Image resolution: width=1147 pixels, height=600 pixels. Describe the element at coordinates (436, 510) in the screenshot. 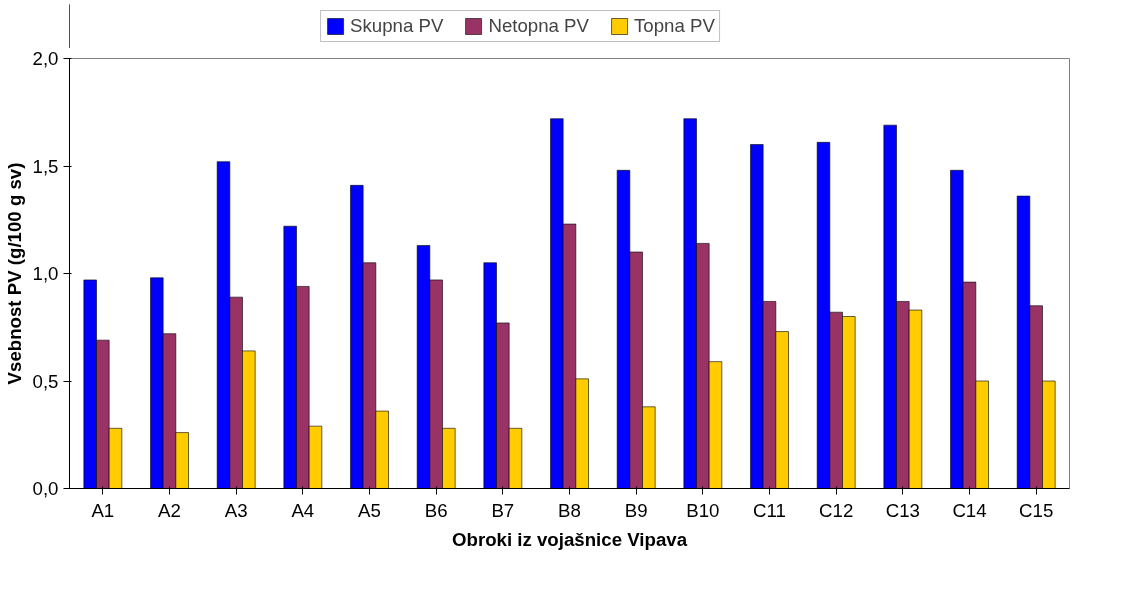

I see `x-tick-label: B6` at that location.